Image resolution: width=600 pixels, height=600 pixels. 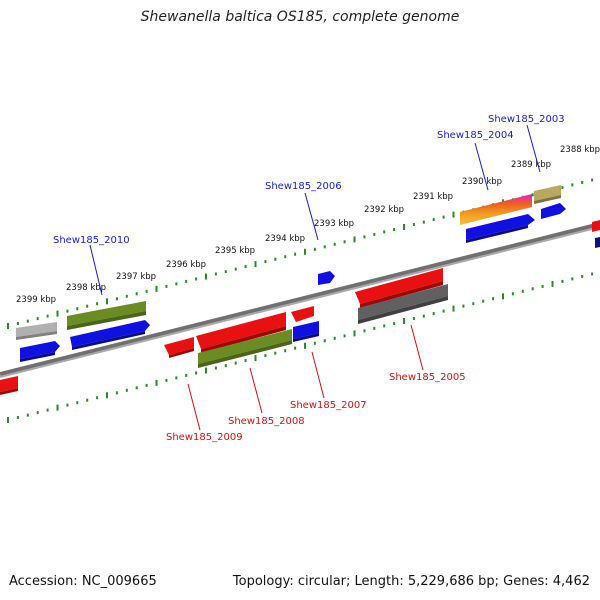 I want to click on gene-striped-2004, so click(x=496, y=209).